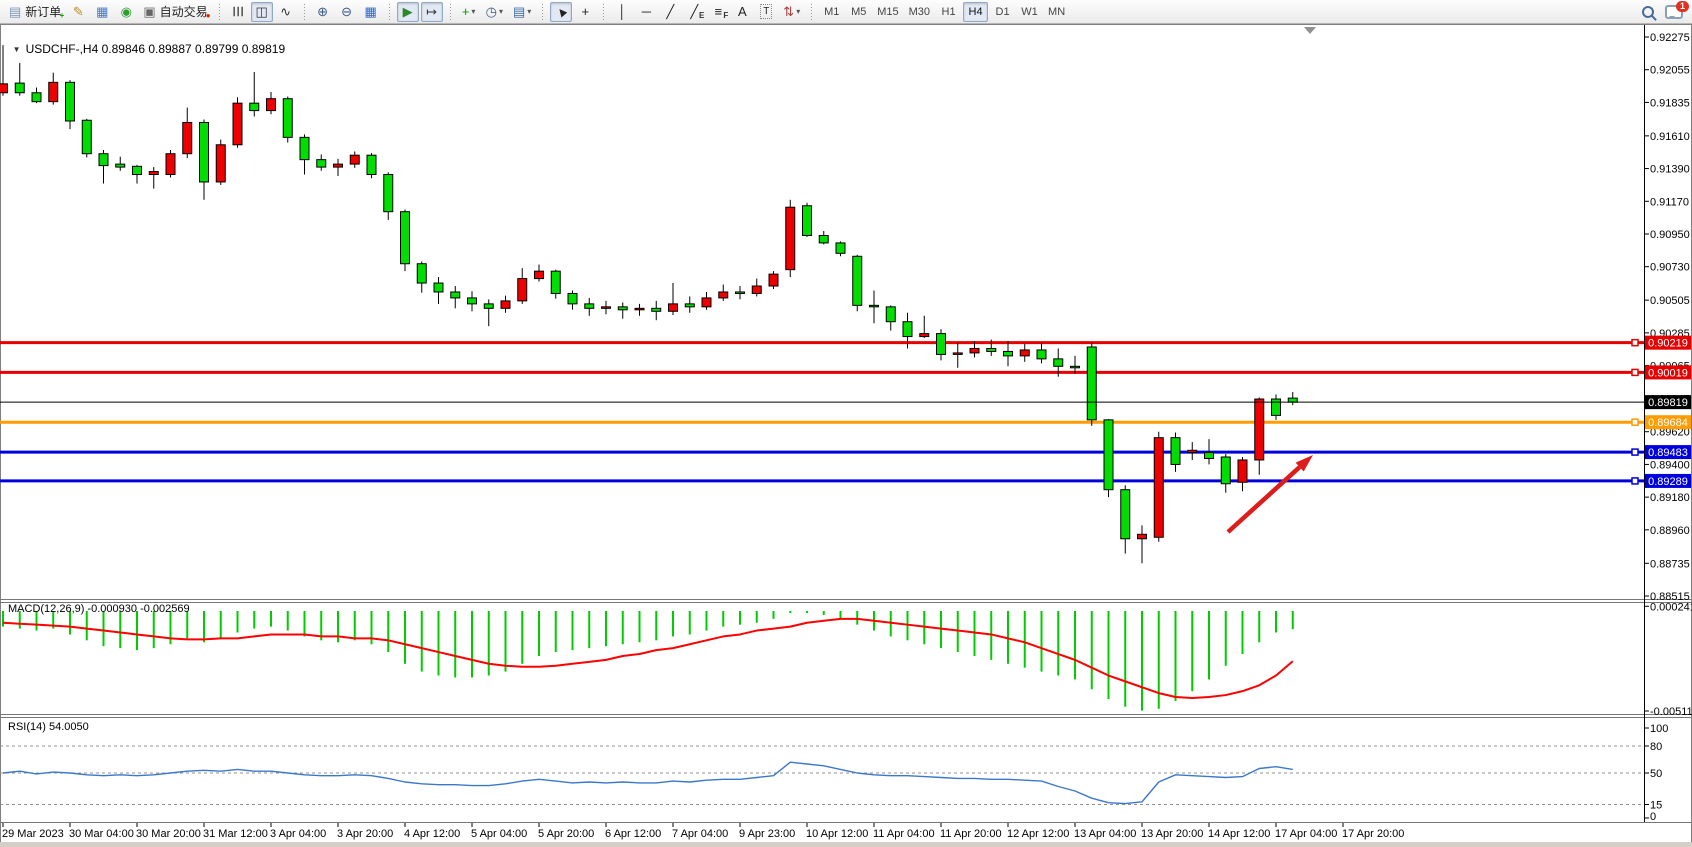  What do you see at coordinates (494, 12) in the screenshot?
I see `periods-button: ◷ ▾` at bounding box center [494, 12].